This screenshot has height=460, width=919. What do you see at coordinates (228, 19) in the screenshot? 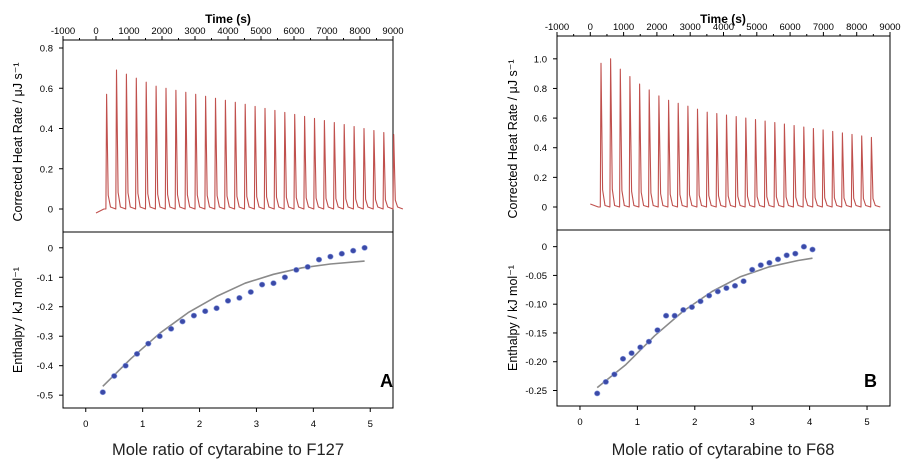
I see `panel-a-time-axis-title: Time (s)` at bounding box center [228, 19].